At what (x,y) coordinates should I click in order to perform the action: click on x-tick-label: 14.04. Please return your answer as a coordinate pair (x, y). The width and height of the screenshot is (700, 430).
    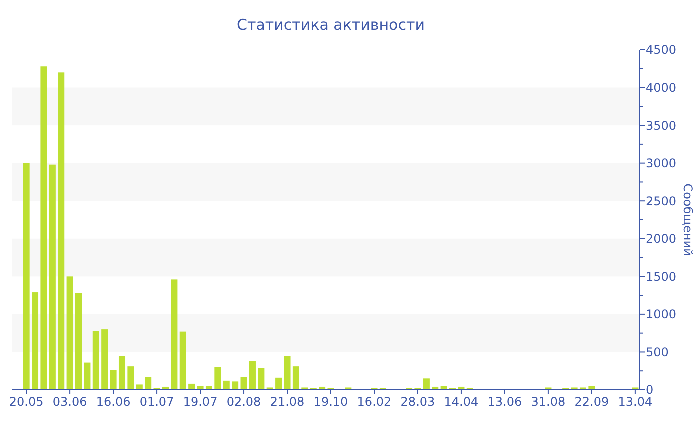
    Looking at the image, I should click on (461, 402).